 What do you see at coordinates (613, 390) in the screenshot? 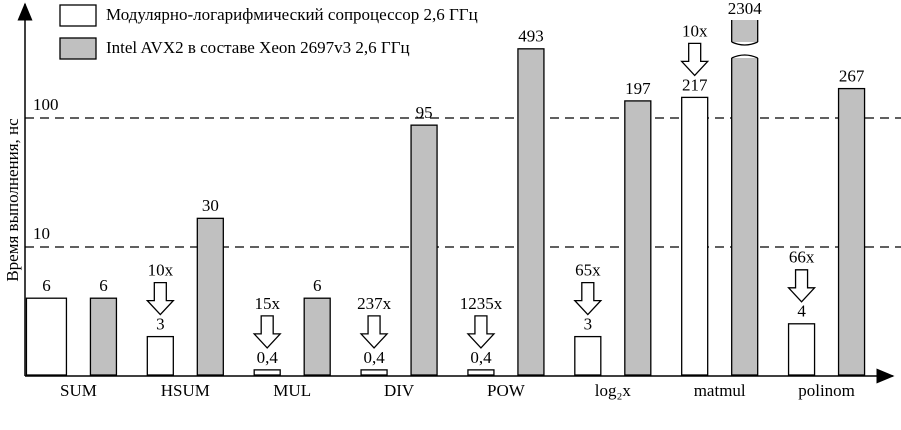
I see `x-tick-label: log₂x` at bounding box center [613, 390].